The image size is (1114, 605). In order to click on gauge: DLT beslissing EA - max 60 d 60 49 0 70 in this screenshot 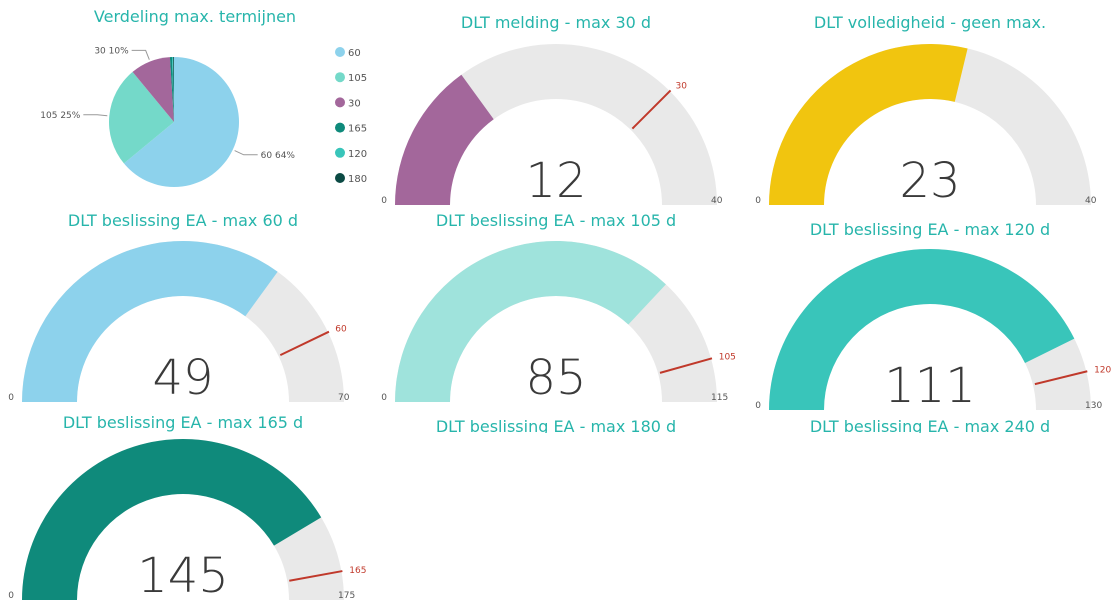, I will do `click(178, 308)`.